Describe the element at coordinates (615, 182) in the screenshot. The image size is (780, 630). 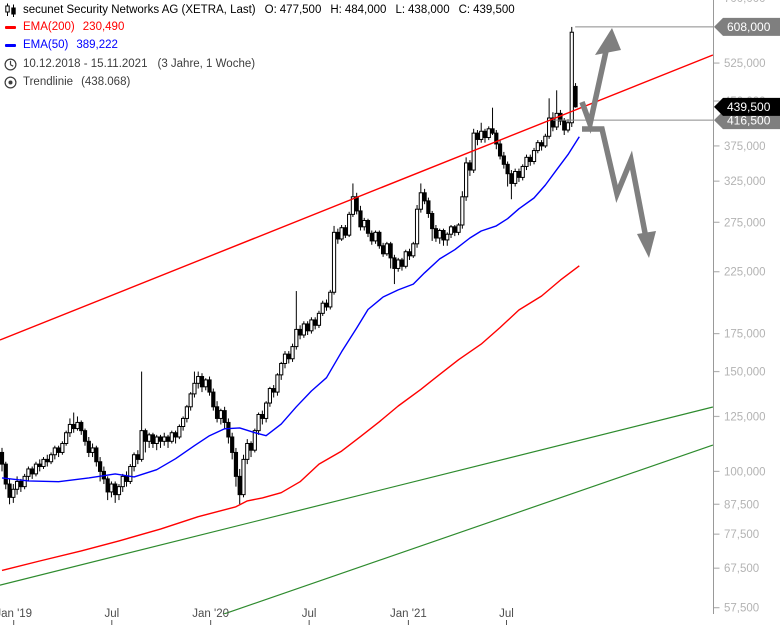
I see `bearish-scenario-arrow-shaft` at that location.